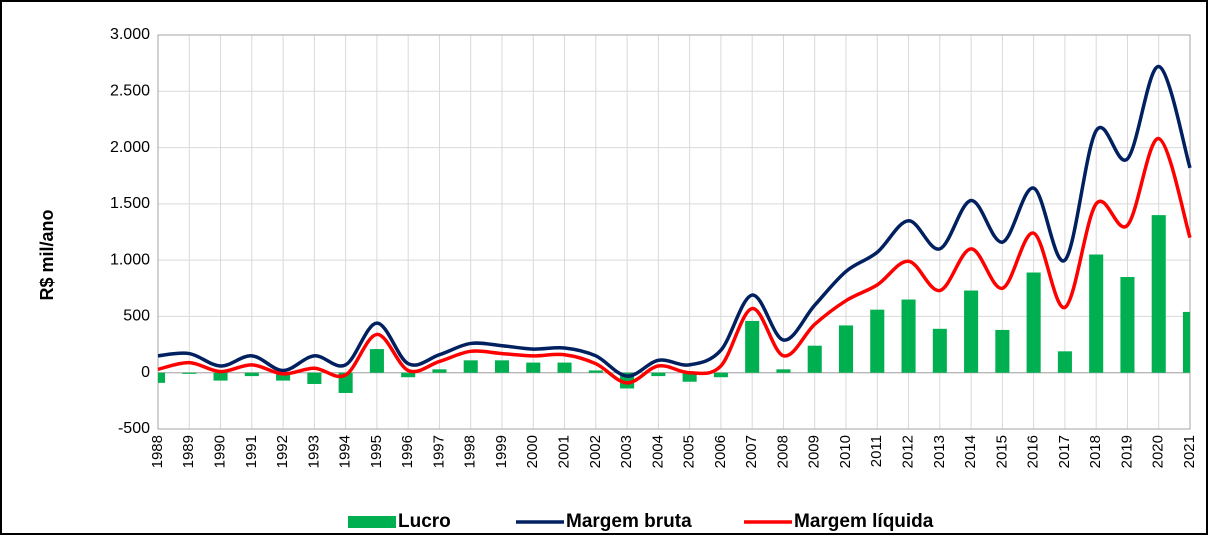 The width and height of the screenshot is (1208, 535). I want to click on x-tick-label: 2018, so click(1095, 451).